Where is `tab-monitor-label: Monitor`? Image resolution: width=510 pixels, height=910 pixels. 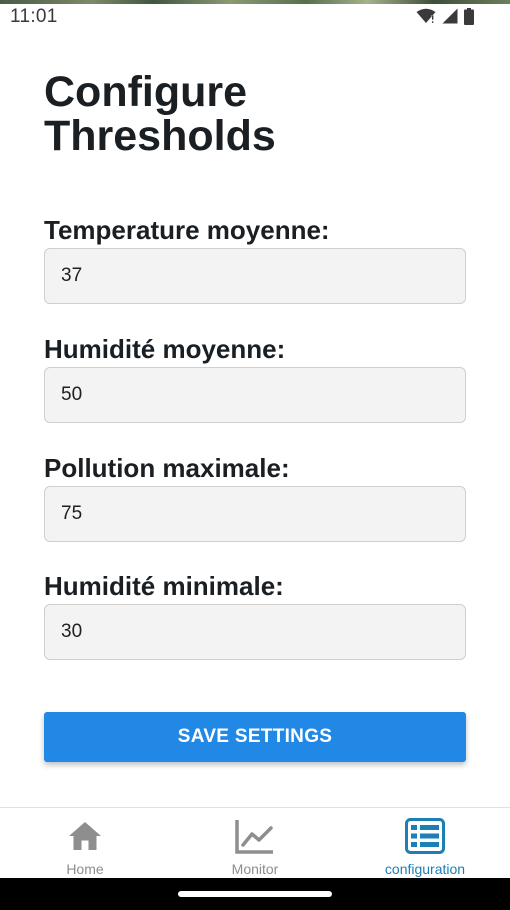 tab-monitor-label: Monitor is located at coordinates (255, 869).